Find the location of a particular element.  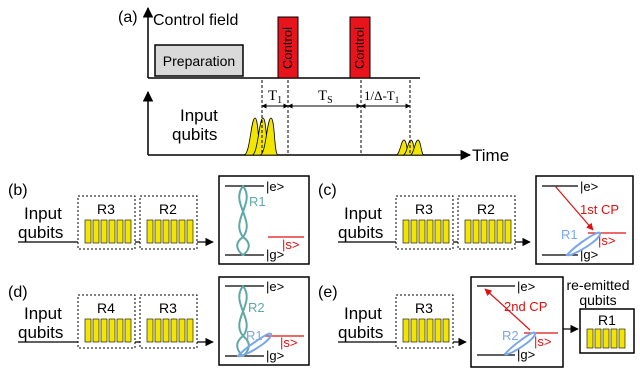

panel-d-label: (d) is located at coordinates (18, 292).